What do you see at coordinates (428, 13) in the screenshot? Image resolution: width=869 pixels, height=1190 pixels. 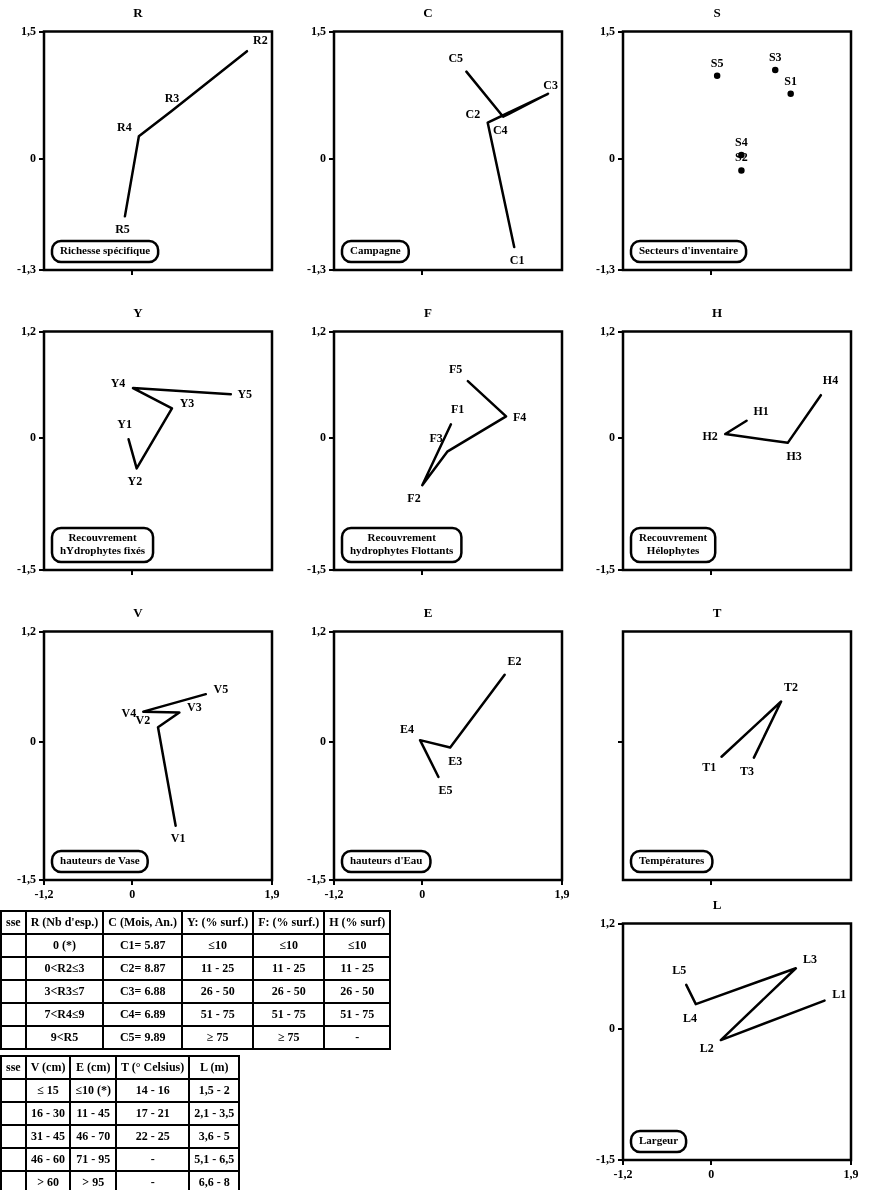 I see `chart-title: C` at bounding box center [428, 13].